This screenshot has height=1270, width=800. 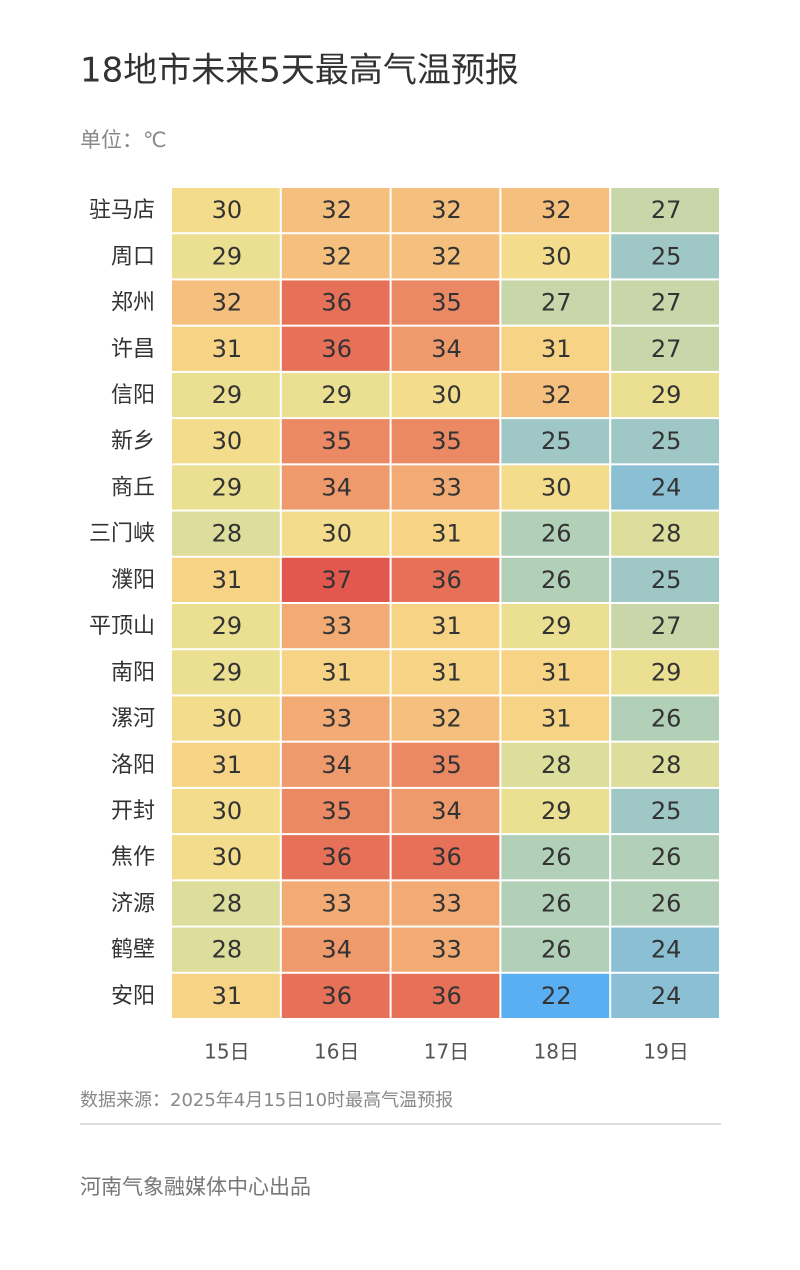 I want to click on row-label: 漯河, so click(x=133, y=719).